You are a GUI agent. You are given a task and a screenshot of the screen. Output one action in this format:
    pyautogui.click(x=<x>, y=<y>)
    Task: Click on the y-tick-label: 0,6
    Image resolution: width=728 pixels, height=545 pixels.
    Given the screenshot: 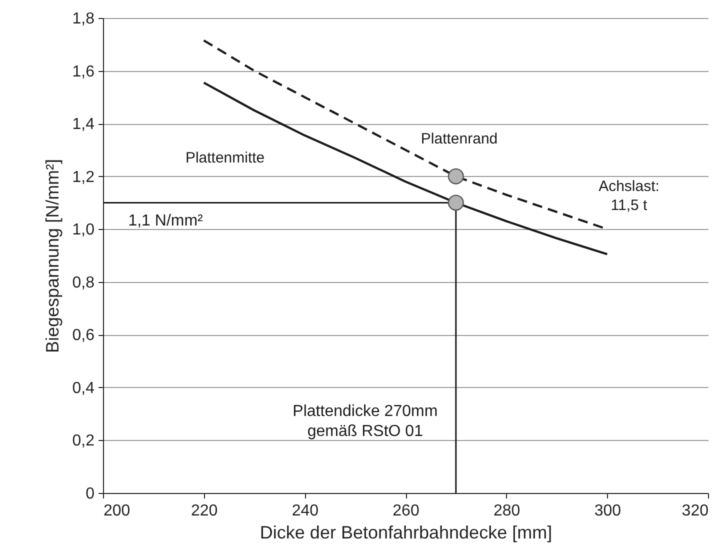 What is the action you would take?
    pyautogui.click(x=83, y=335)
    